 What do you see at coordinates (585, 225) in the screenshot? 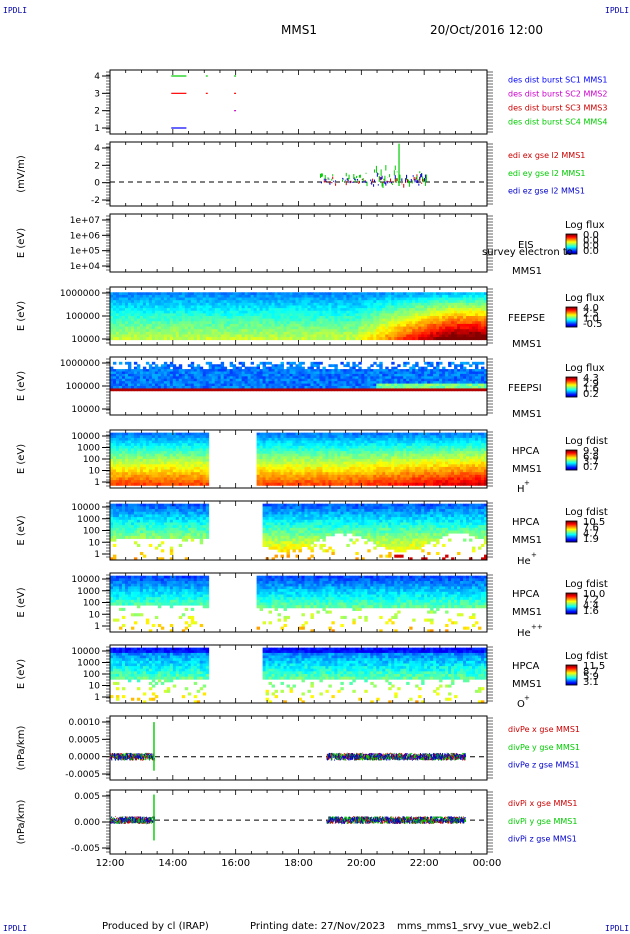
I see `eis-colorbar-title: Log flux` at bounding box center [585, 225].